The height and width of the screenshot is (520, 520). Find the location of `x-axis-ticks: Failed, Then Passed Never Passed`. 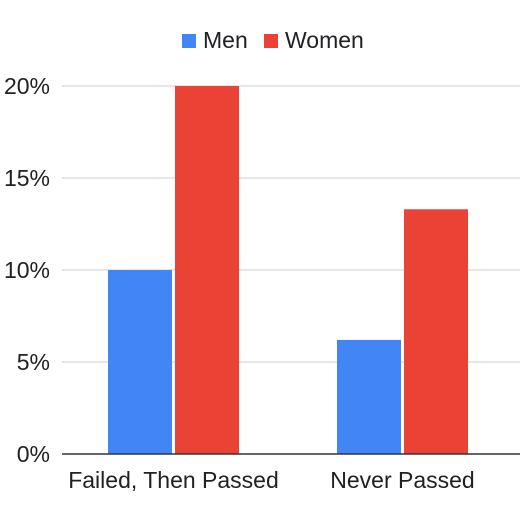

x-axis-ticks: Failed, Then Passed Never Passed is located at coordinates (271, 480).